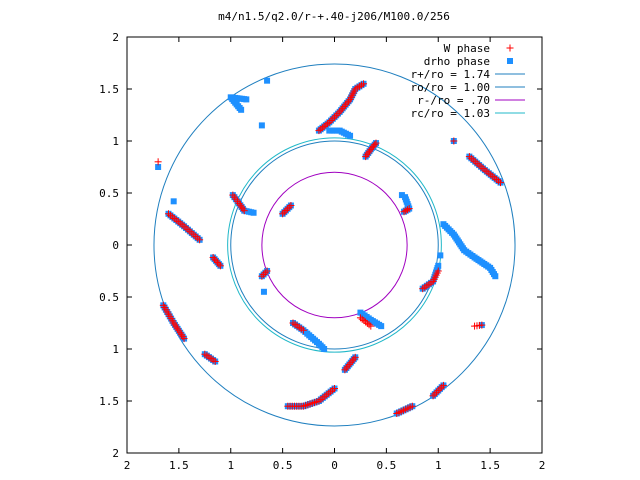 This screenshot has height=480, width=640. I want to click on legend-label: r-/ro = .70, so click(453, 100).